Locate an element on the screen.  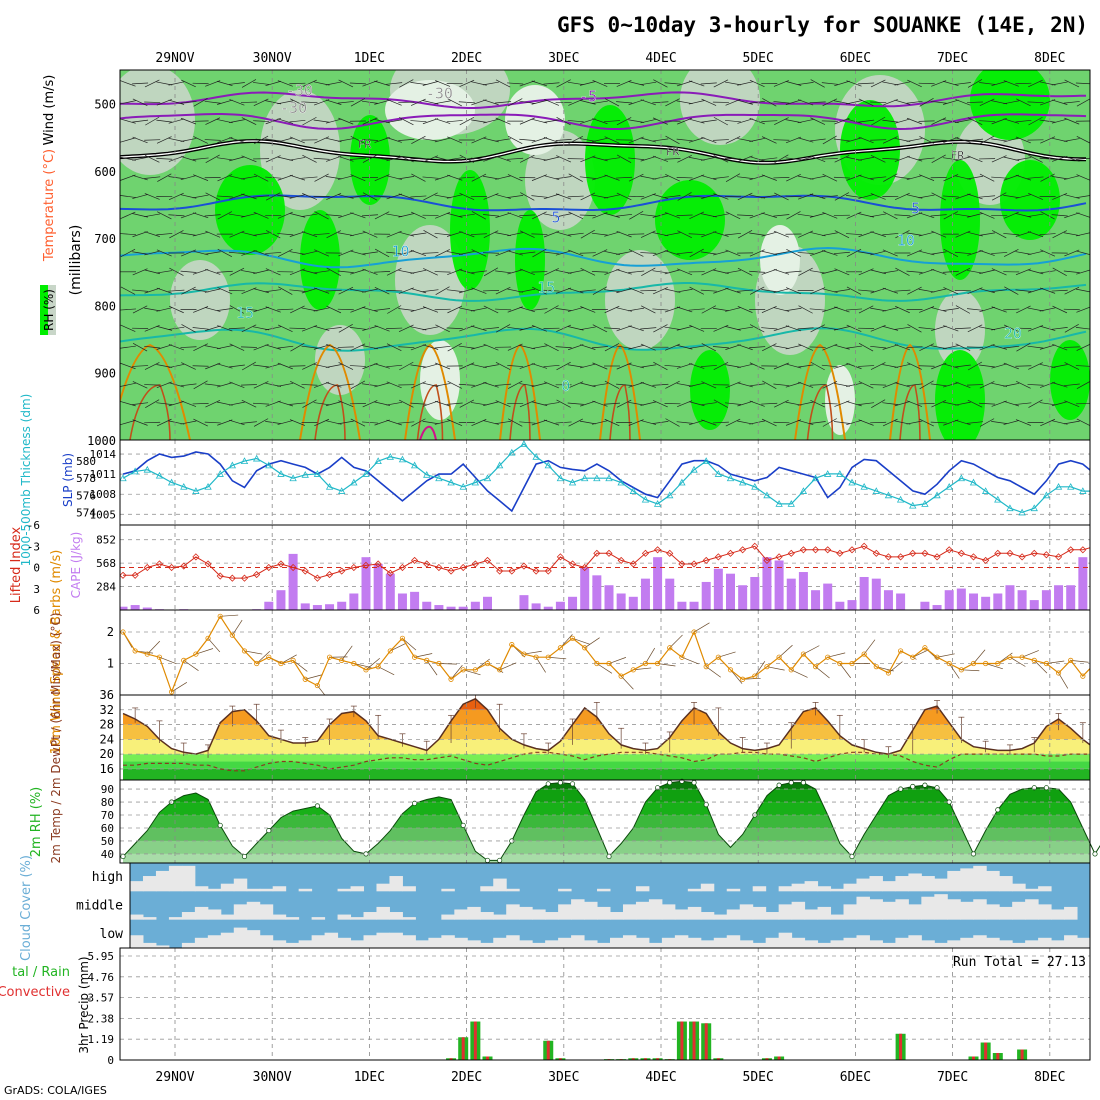
precip-convective-bar is located at coordinates (645, 1059).